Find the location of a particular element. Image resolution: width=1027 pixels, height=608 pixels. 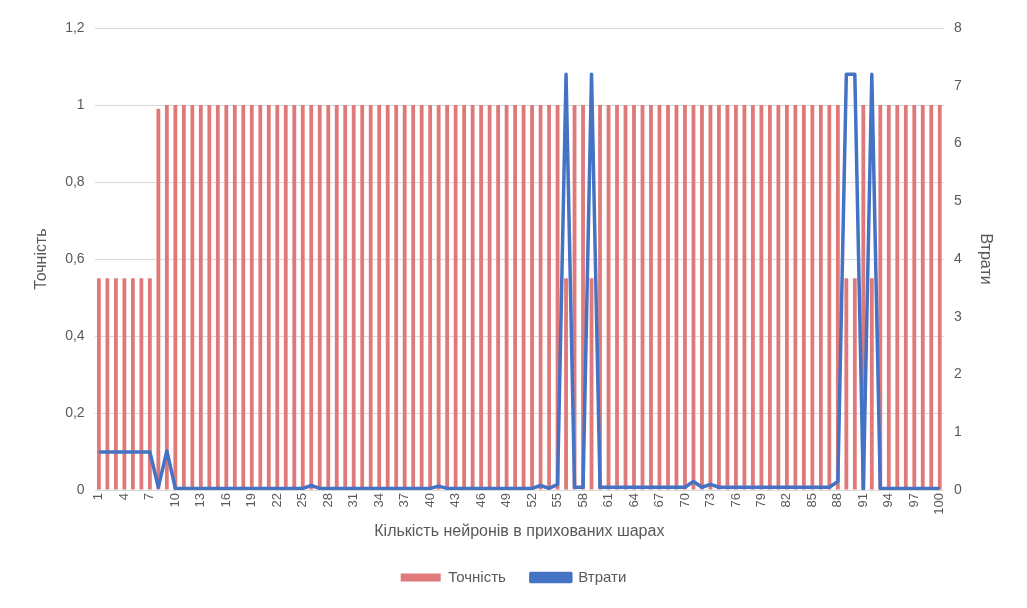

y2-tick-label: 2 is located at coordinates (958, 373).